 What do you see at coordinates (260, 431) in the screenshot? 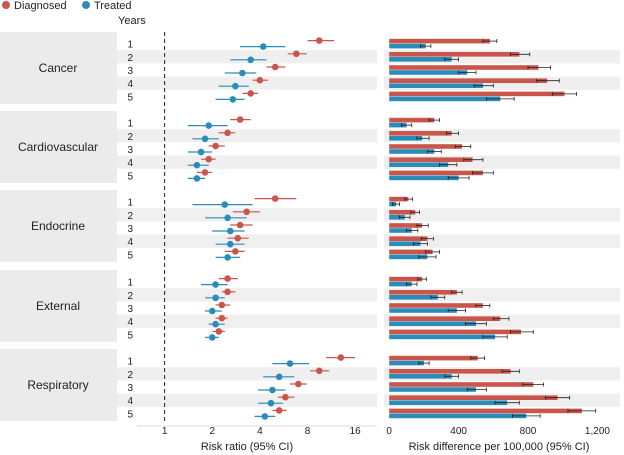
I see `risk-ratio-tick-label: 4` at bounding box center [260, 431].